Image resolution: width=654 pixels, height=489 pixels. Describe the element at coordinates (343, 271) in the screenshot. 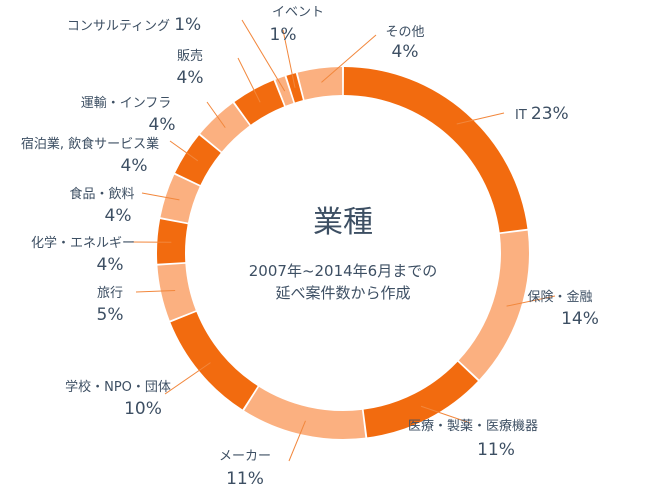

I see `chart-subtitle-line-1: 2007年~2014年6月までの` at that location.